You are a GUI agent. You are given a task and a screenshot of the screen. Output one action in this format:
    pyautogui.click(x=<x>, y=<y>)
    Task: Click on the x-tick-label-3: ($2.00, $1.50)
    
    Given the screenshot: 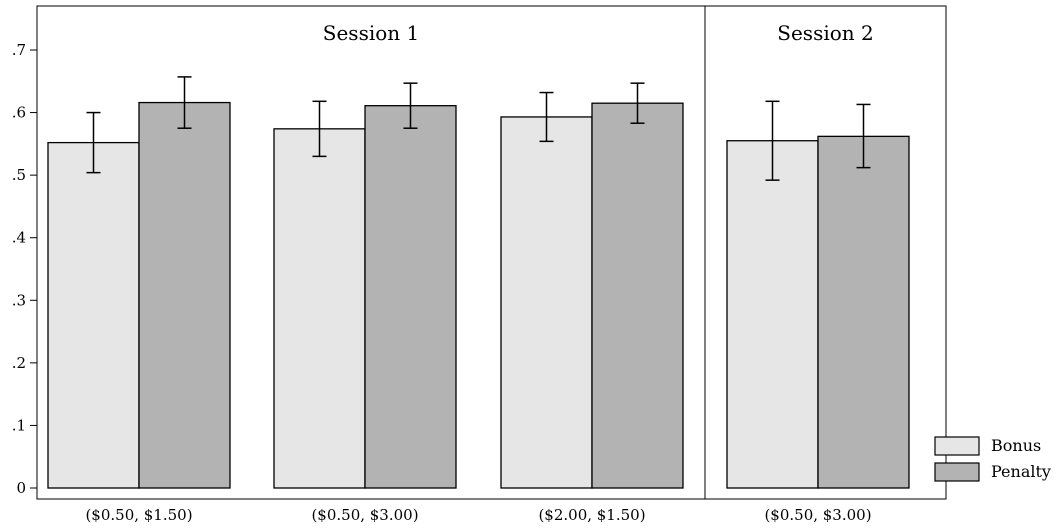 What is the action you would take?
    pyautogui.click(x=591, y=515)
    